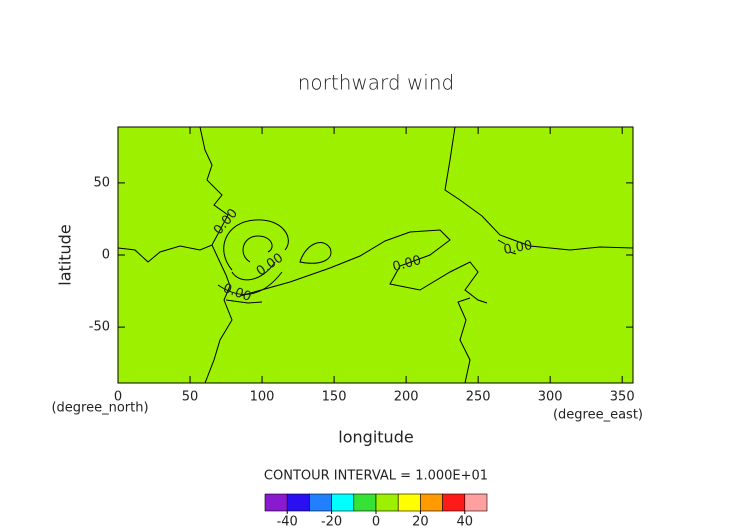 Image resolution: width=752 pixels, height=532 pixels. I want to click on x-tick-label: 300, so click(550, 397).